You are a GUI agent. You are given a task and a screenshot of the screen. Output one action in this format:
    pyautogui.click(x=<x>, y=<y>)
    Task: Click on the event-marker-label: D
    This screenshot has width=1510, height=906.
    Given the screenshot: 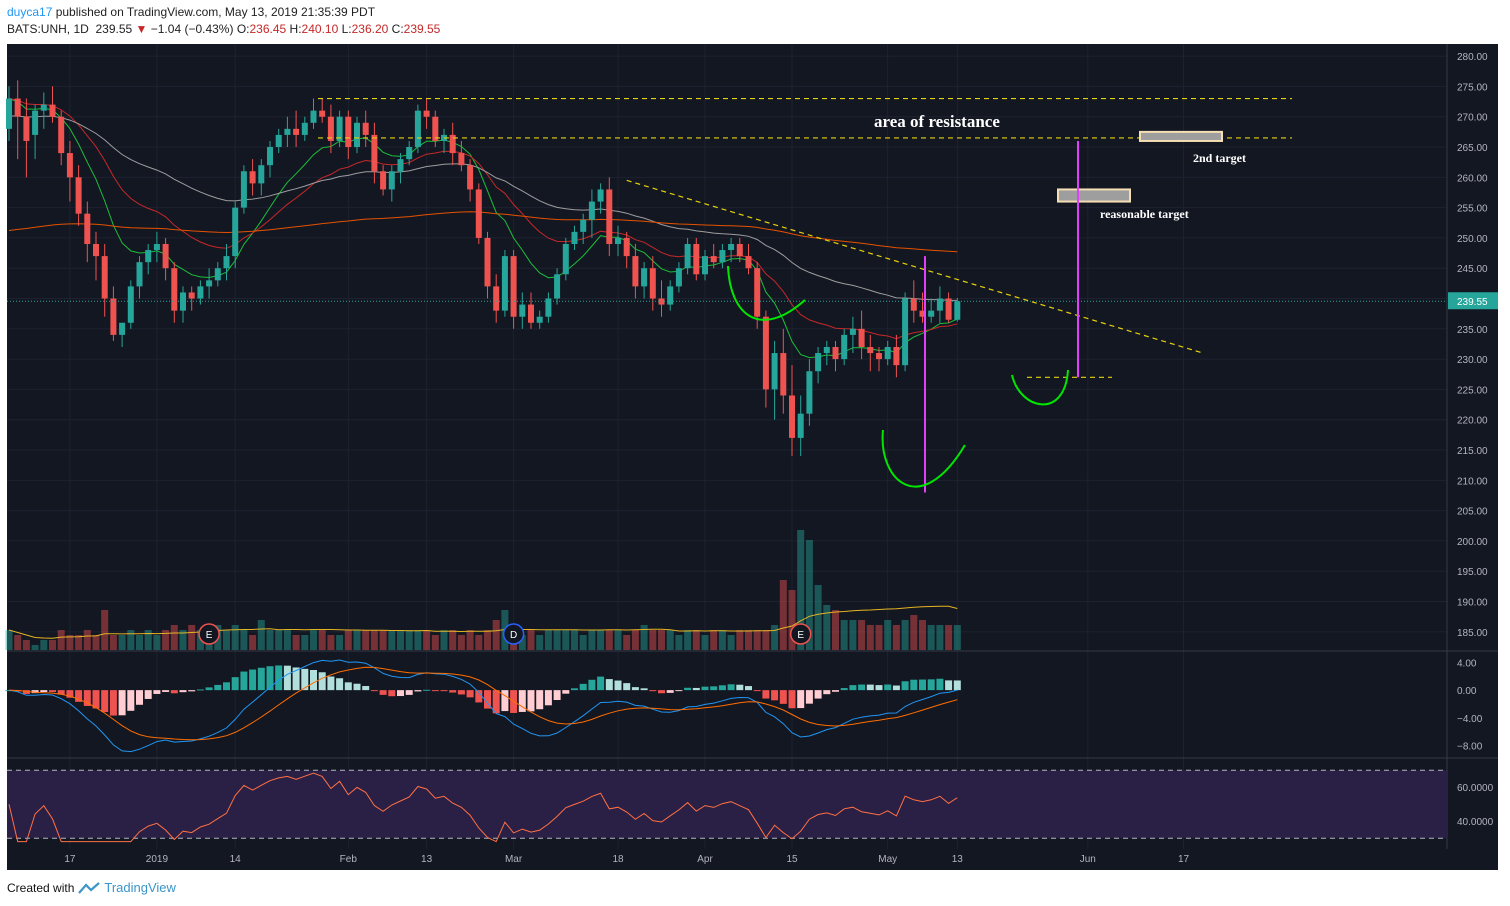 What is the action you would take?
    pyautogui.click(x=513, y=635)
    